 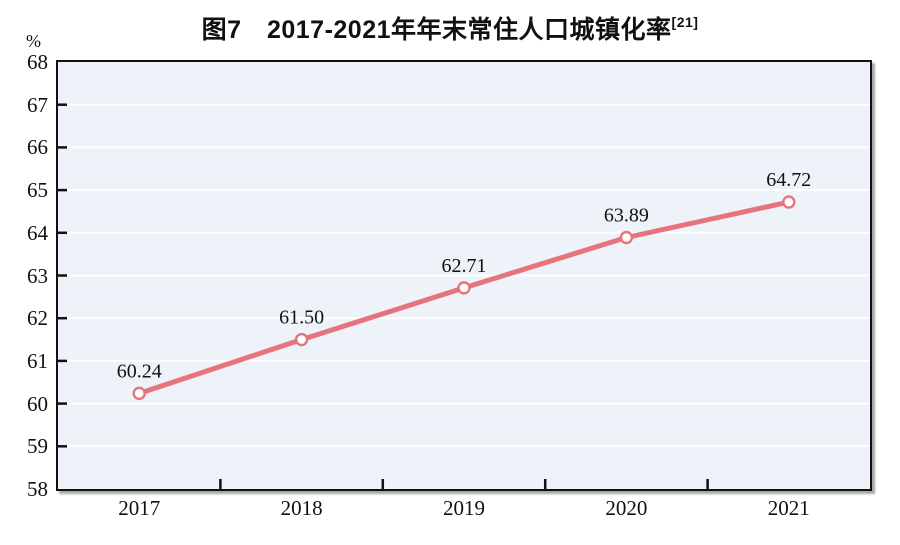 What do you see at coordinates (37, 104) in the screenshot?
I see `y-axis-tick-label: 67` at bounding box center [37, 104].